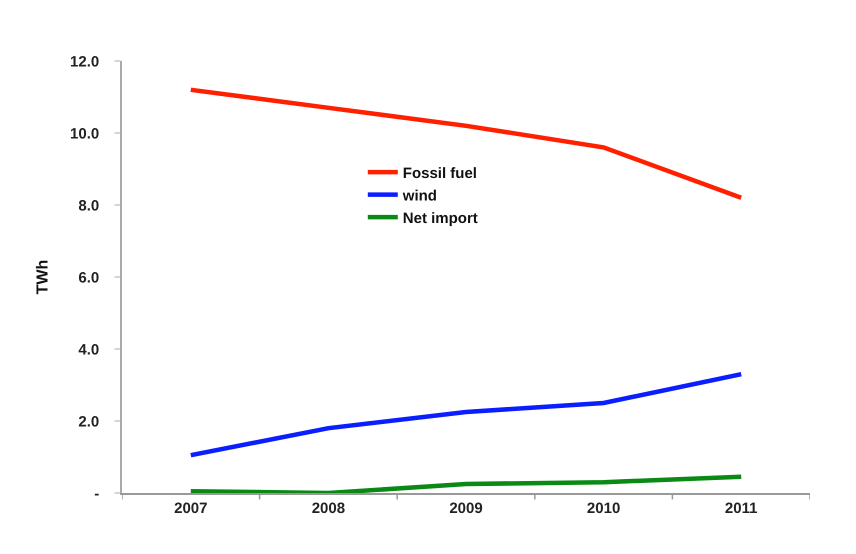  Describe the element at coordinates (89, 349) in the screenshot. I see `y-tick-label: 4.0` at that location.